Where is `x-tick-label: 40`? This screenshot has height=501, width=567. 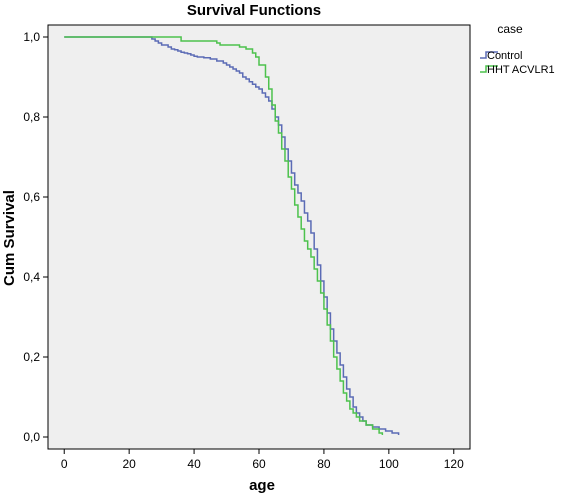 x-tick-label: 40 is located at coordinates (194, 464).